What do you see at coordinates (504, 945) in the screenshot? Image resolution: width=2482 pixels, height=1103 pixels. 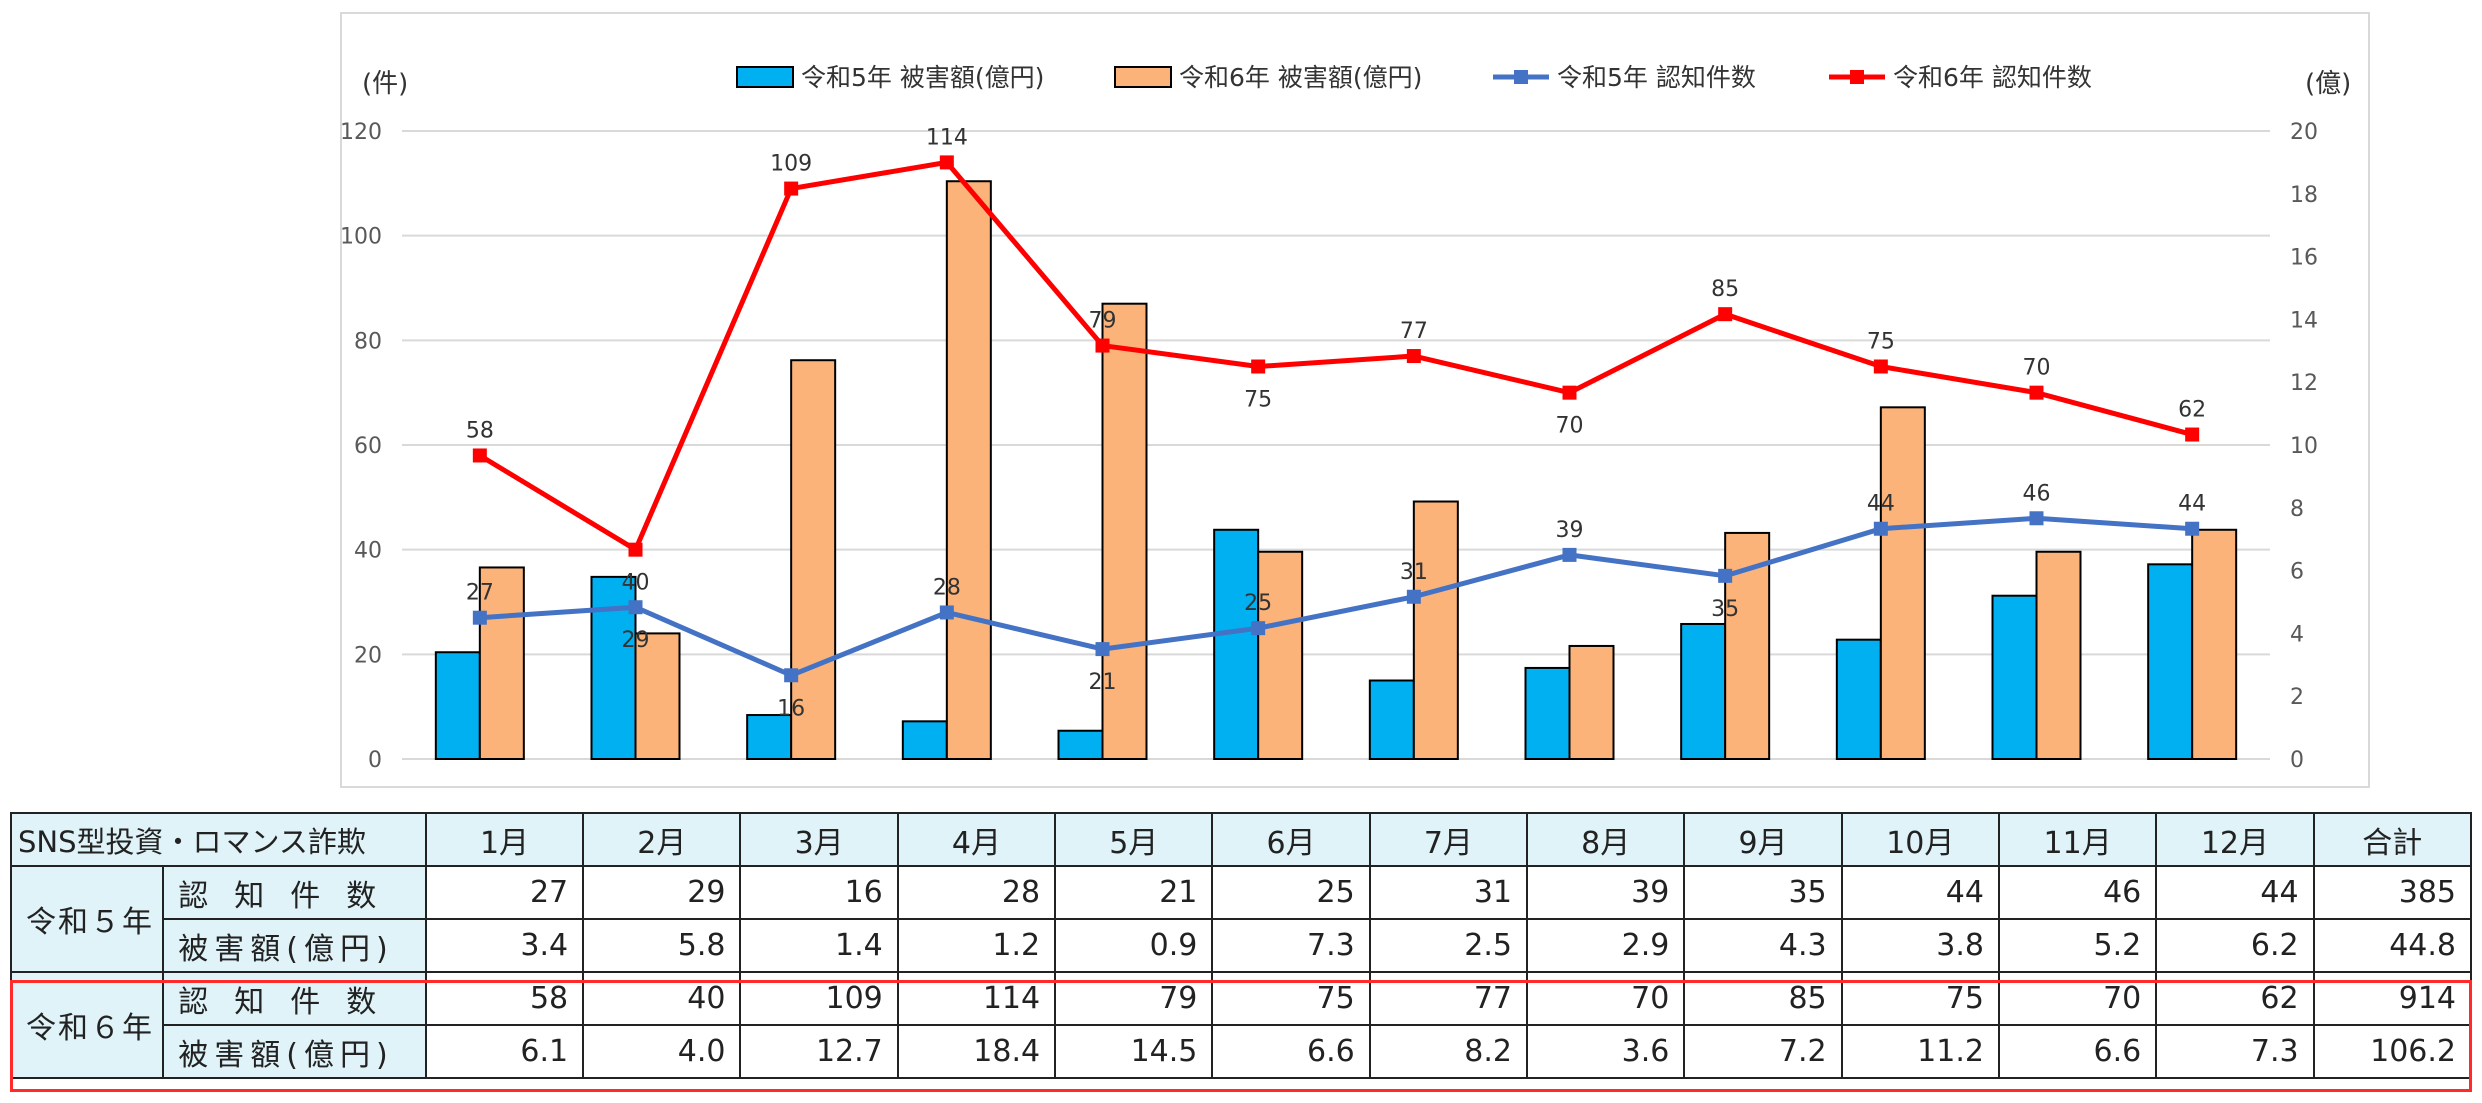 I see `table-cell: 3.4` at bounding box center [504, 945].